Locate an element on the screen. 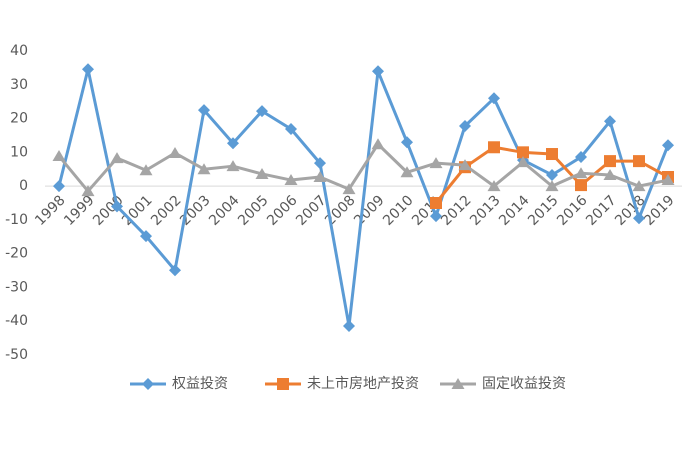 The image size is (700, 449). y-tick-label: 10 is located at coordinates (19, 152).